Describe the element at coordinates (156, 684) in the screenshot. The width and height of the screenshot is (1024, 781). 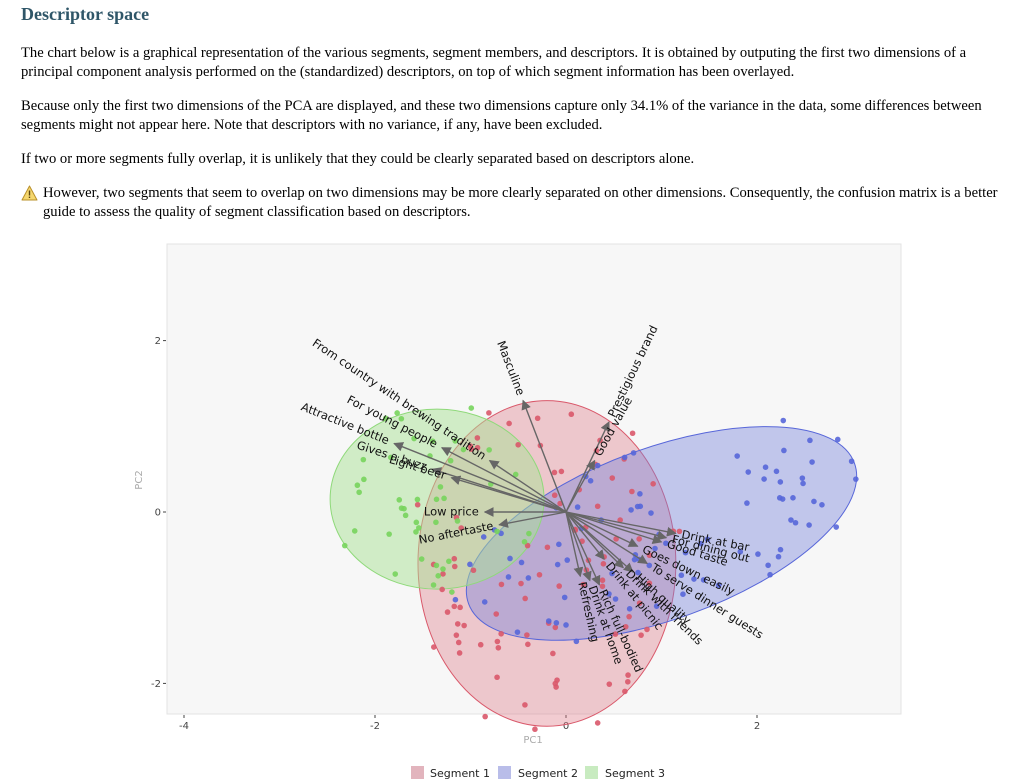
I see `y-tick-label: -2` at that location.